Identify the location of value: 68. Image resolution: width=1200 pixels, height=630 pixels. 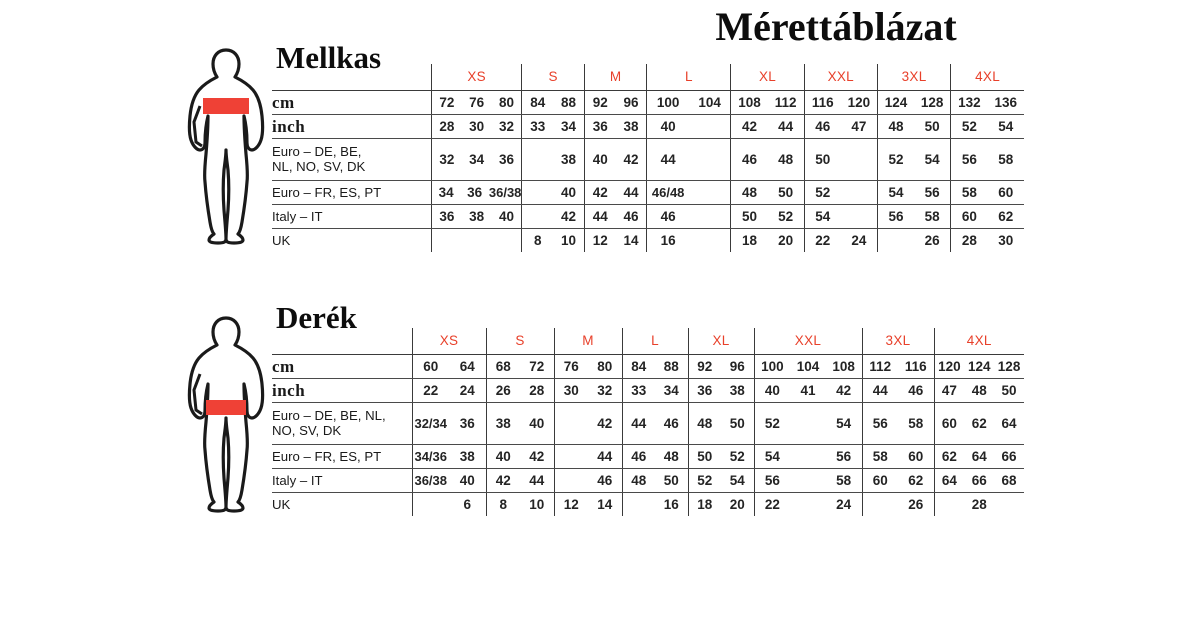
(1009, 480).